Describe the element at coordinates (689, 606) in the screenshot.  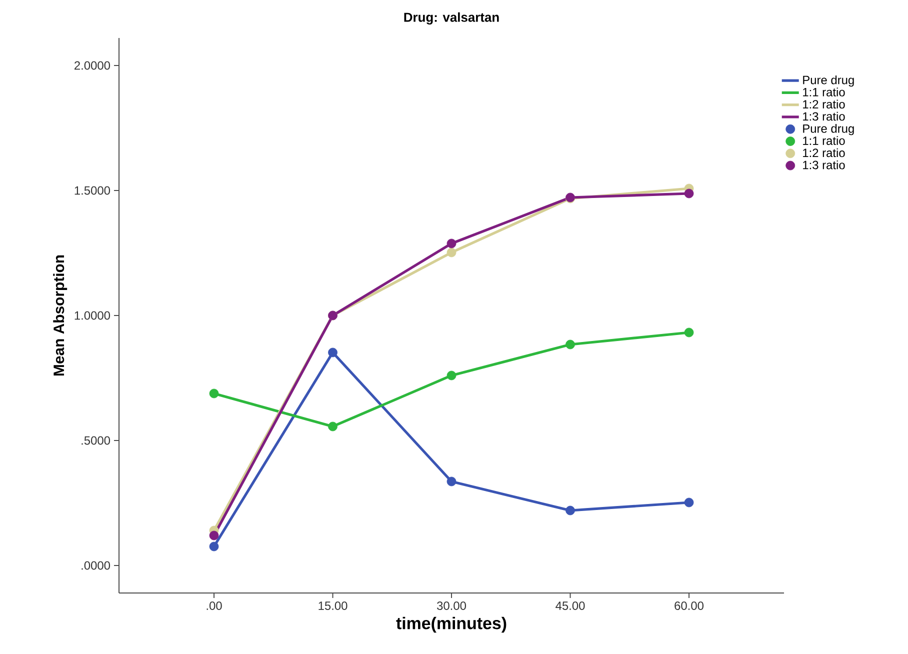
I see `x-tick-label: 60.00` at that location.